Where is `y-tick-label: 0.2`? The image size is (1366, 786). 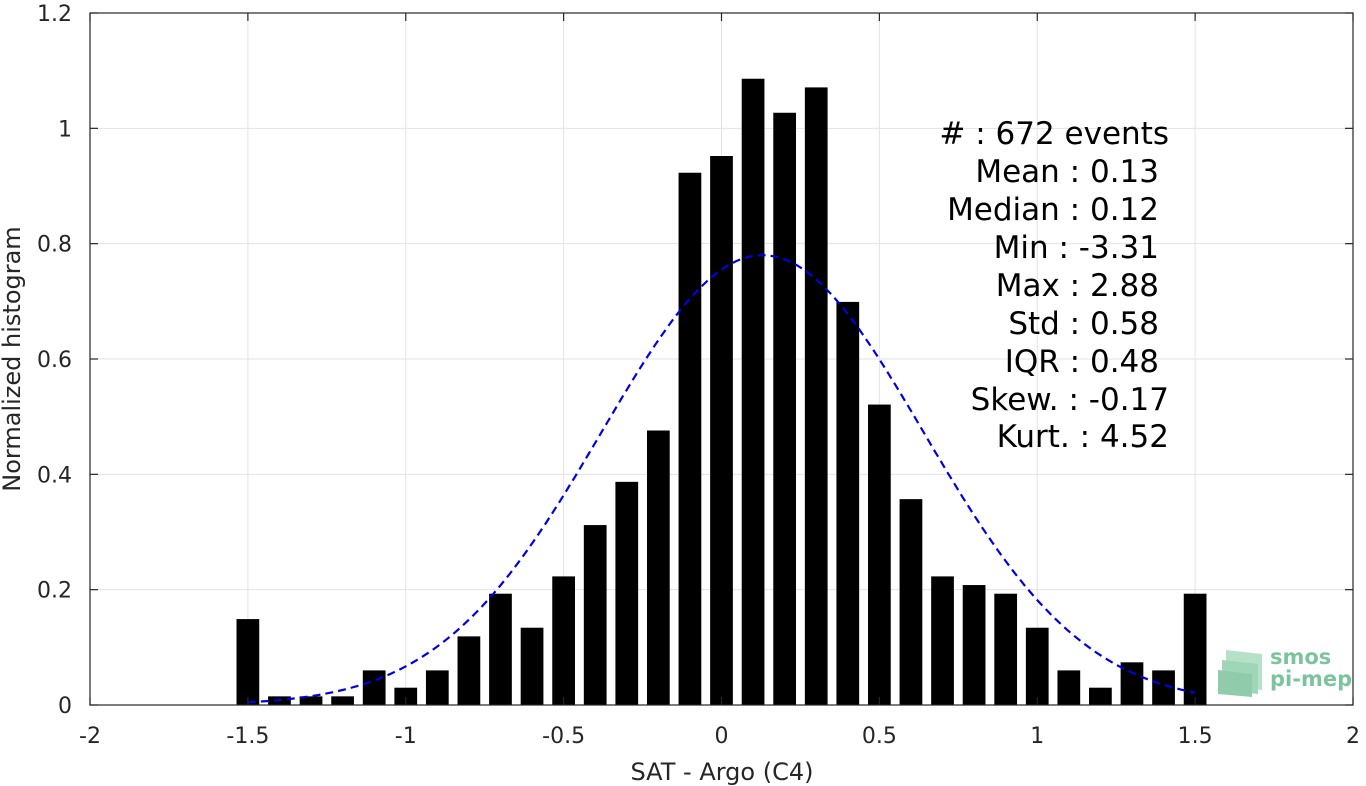 y-tick-label: 0.2 is located at coordinates (54, 591).